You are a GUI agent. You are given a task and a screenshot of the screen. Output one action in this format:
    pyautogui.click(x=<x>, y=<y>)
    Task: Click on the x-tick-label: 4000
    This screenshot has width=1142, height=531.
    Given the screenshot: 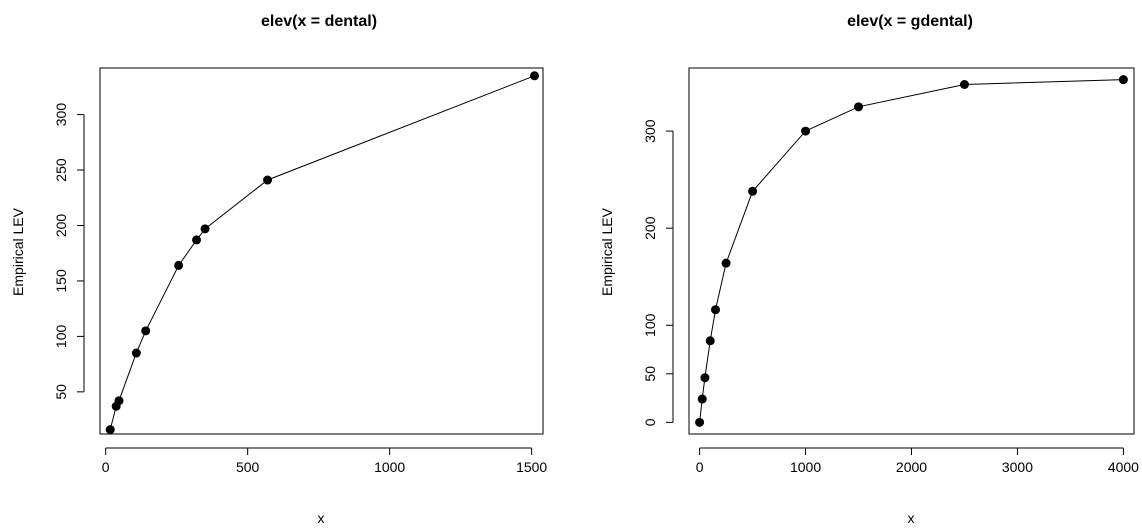 What is the action you would take?
    pyautogui.click(x=1123, y=467)
    